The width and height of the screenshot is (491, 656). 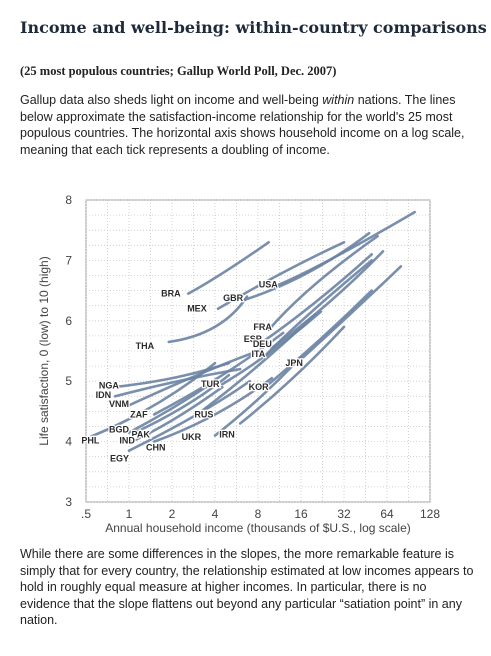 I want to click on country-label-gbr: GBR, so click(x=233, y=298).